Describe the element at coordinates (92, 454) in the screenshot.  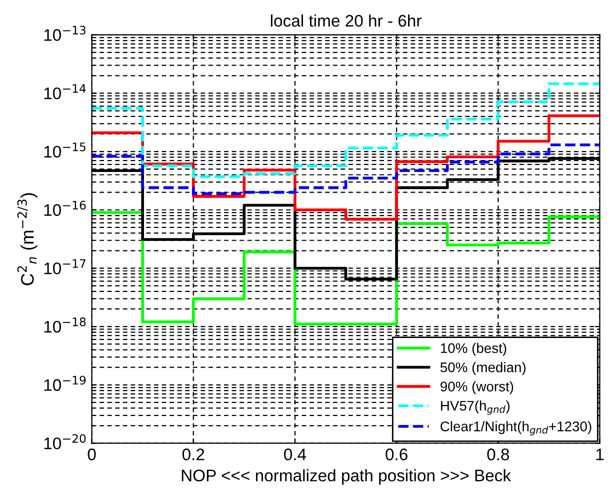
I see `x-tick-label: 0` at that location.